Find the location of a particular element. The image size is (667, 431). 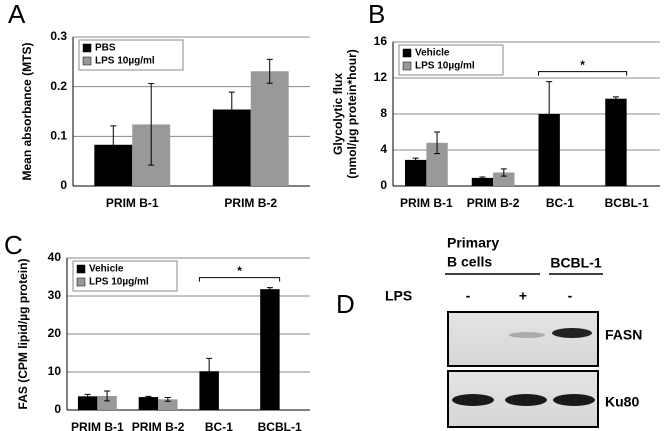

y-tick-label: 40 is located at coordinates (55, 257).